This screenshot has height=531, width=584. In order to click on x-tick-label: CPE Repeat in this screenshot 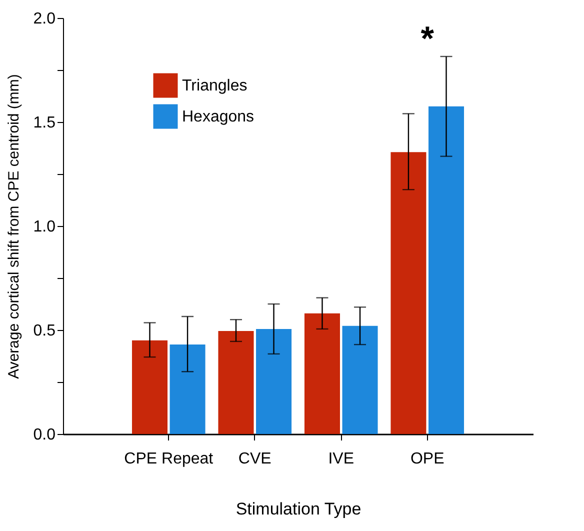, I will do `click(169, 459)`.